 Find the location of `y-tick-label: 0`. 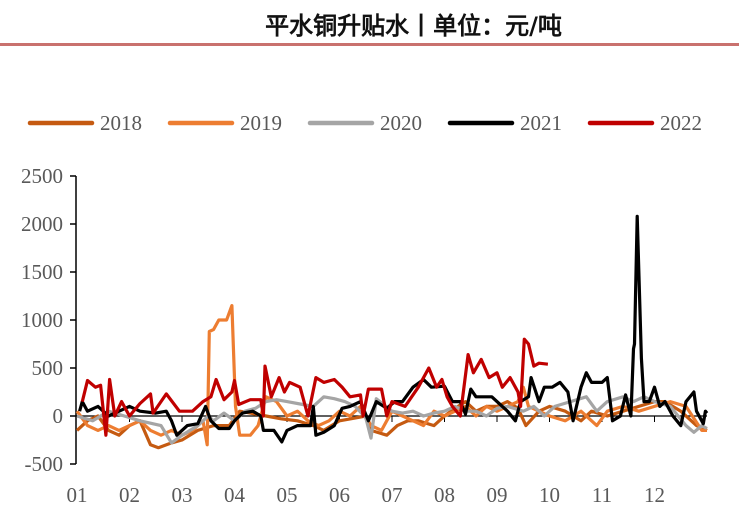

y-tick-label: 0 is located at coordinates (58, 416).